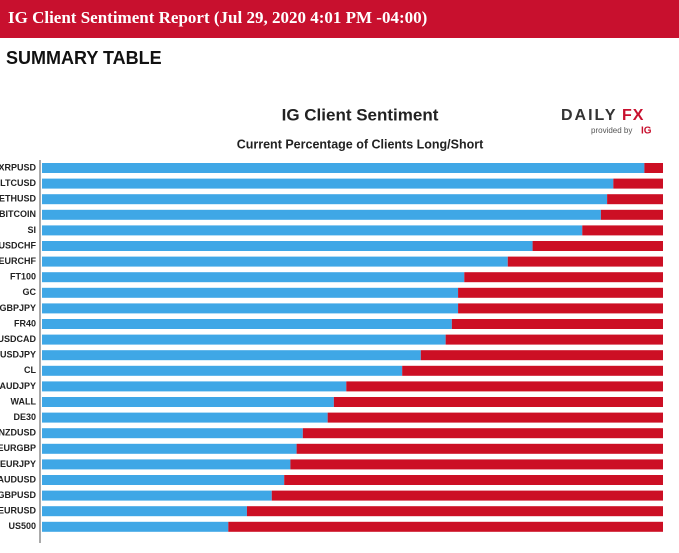  What do you see at coordinates (22, 526) in the screenshot?
I see `y-tick-label: US500` at bounding box center [22, 526].